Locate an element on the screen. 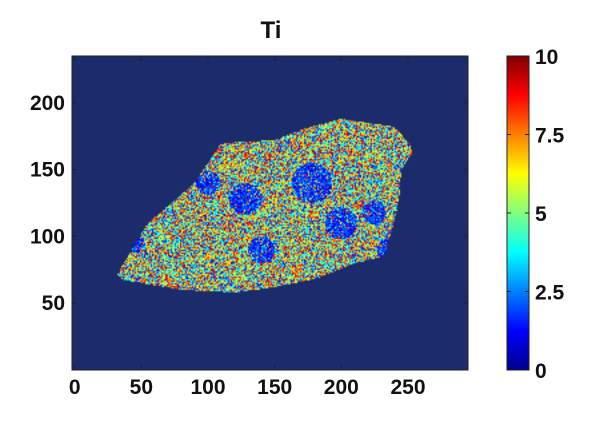 Image resolution: width=598 pixels, height=426 pixels. colorbar-tick-label: 10 is located at coordinates (546, 57).